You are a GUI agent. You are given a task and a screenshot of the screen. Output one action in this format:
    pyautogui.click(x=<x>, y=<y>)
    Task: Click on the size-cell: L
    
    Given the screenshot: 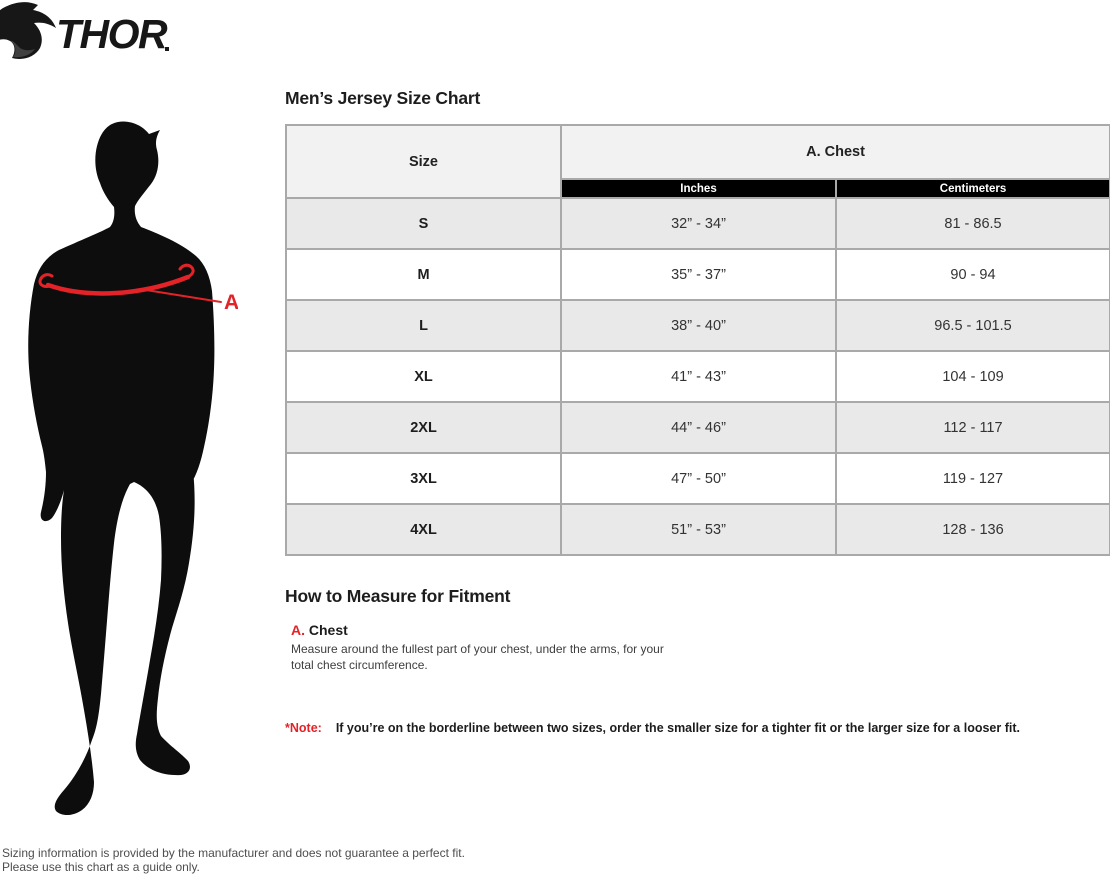 What is the action you would take?
    pyautogui.click(x=423, y=325)
    